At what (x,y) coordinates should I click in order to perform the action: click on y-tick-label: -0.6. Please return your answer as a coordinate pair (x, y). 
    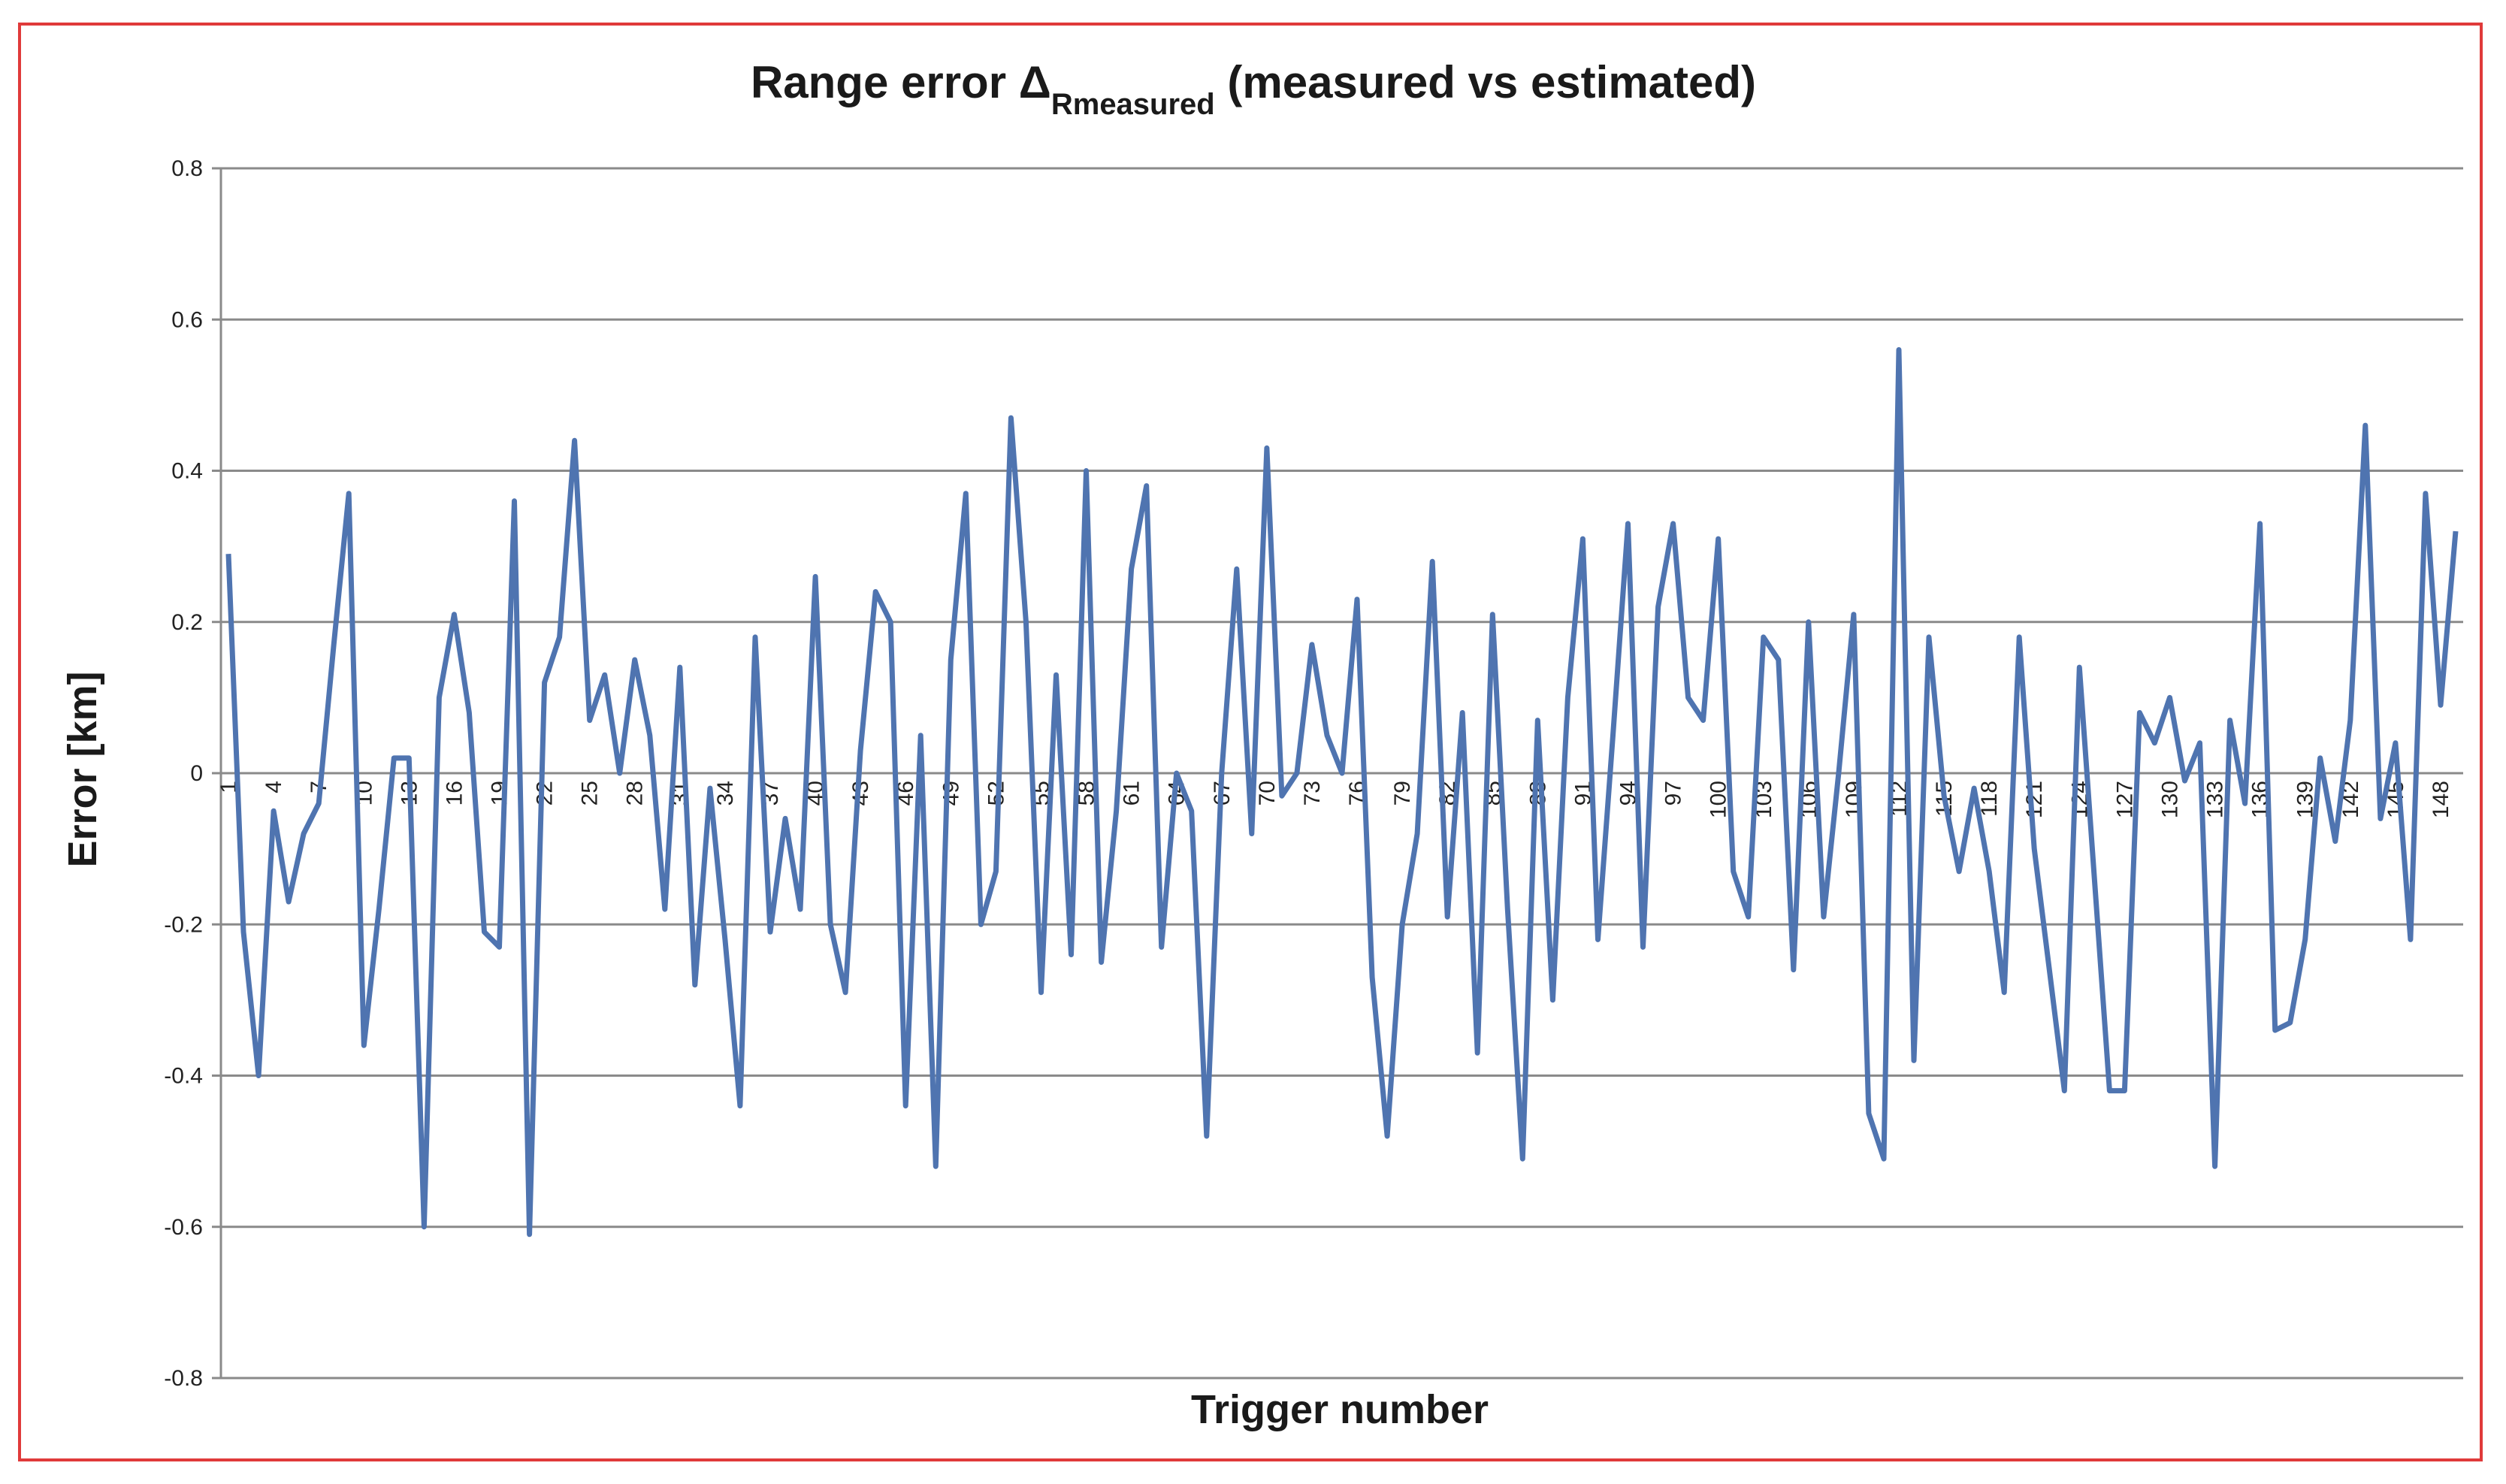
    Looking at the image, I should click on (183, 1228).